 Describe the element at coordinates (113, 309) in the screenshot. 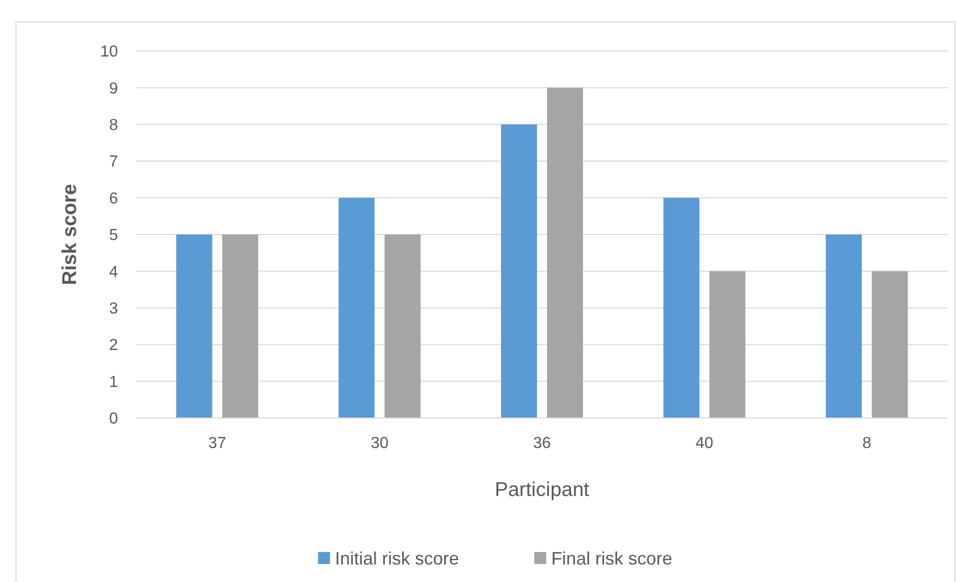

I see `y-tick-label: 3` at that location.